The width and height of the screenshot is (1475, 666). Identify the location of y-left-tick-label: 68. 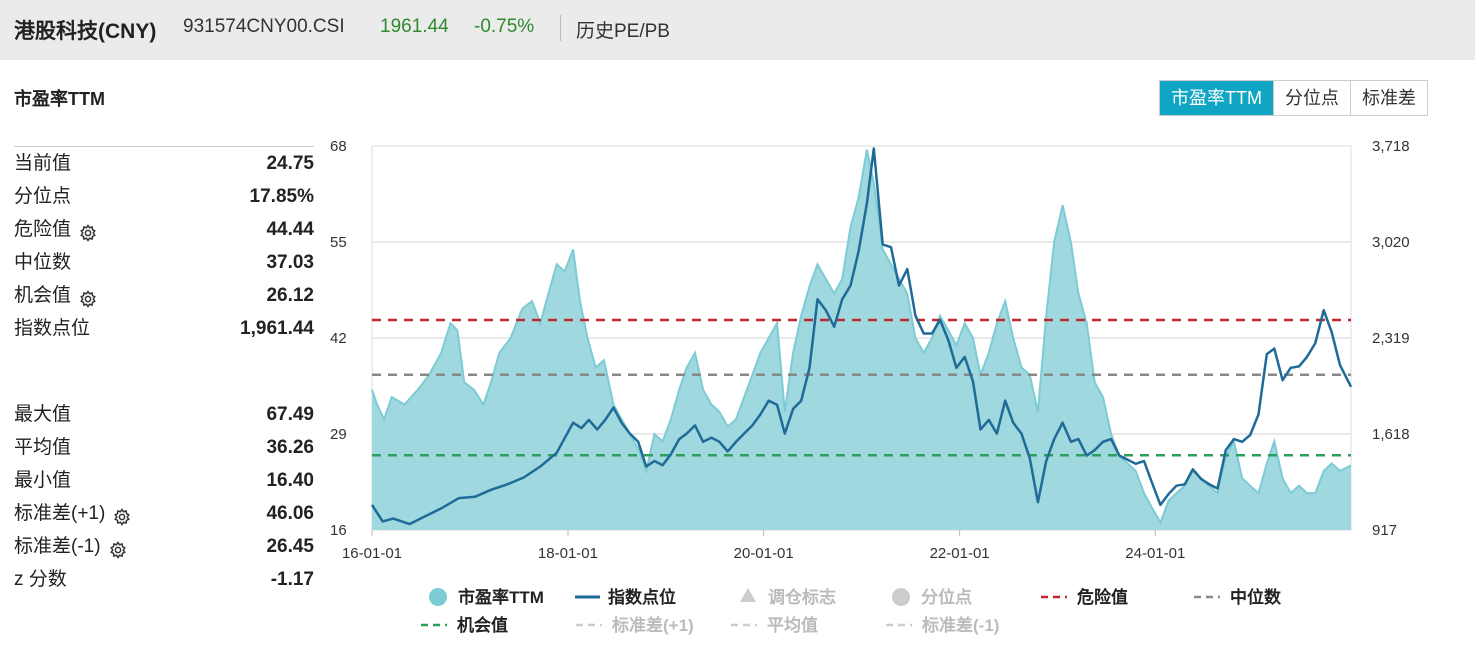
(338, 146).